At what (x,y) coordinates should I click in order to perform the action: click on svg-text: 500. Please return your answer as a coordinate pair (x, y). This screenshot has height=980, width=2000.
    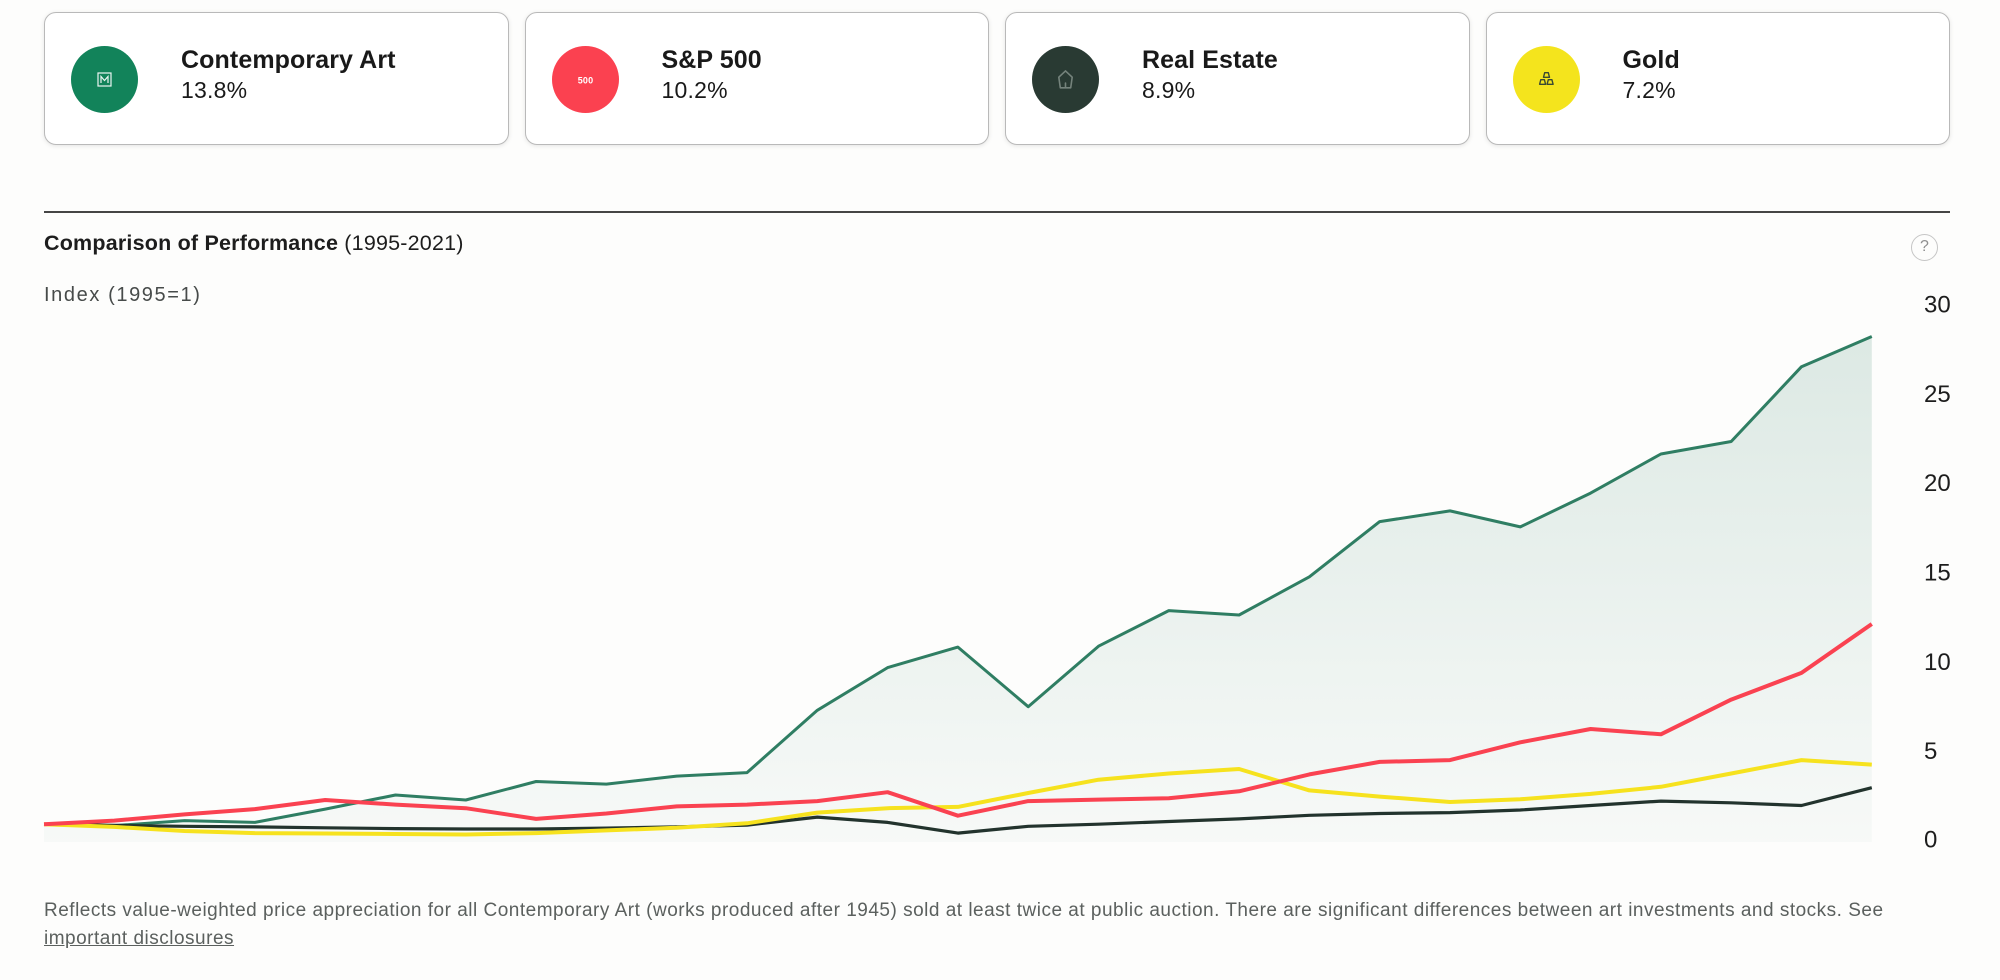
    Looking at the image, I should click on (585, 81).